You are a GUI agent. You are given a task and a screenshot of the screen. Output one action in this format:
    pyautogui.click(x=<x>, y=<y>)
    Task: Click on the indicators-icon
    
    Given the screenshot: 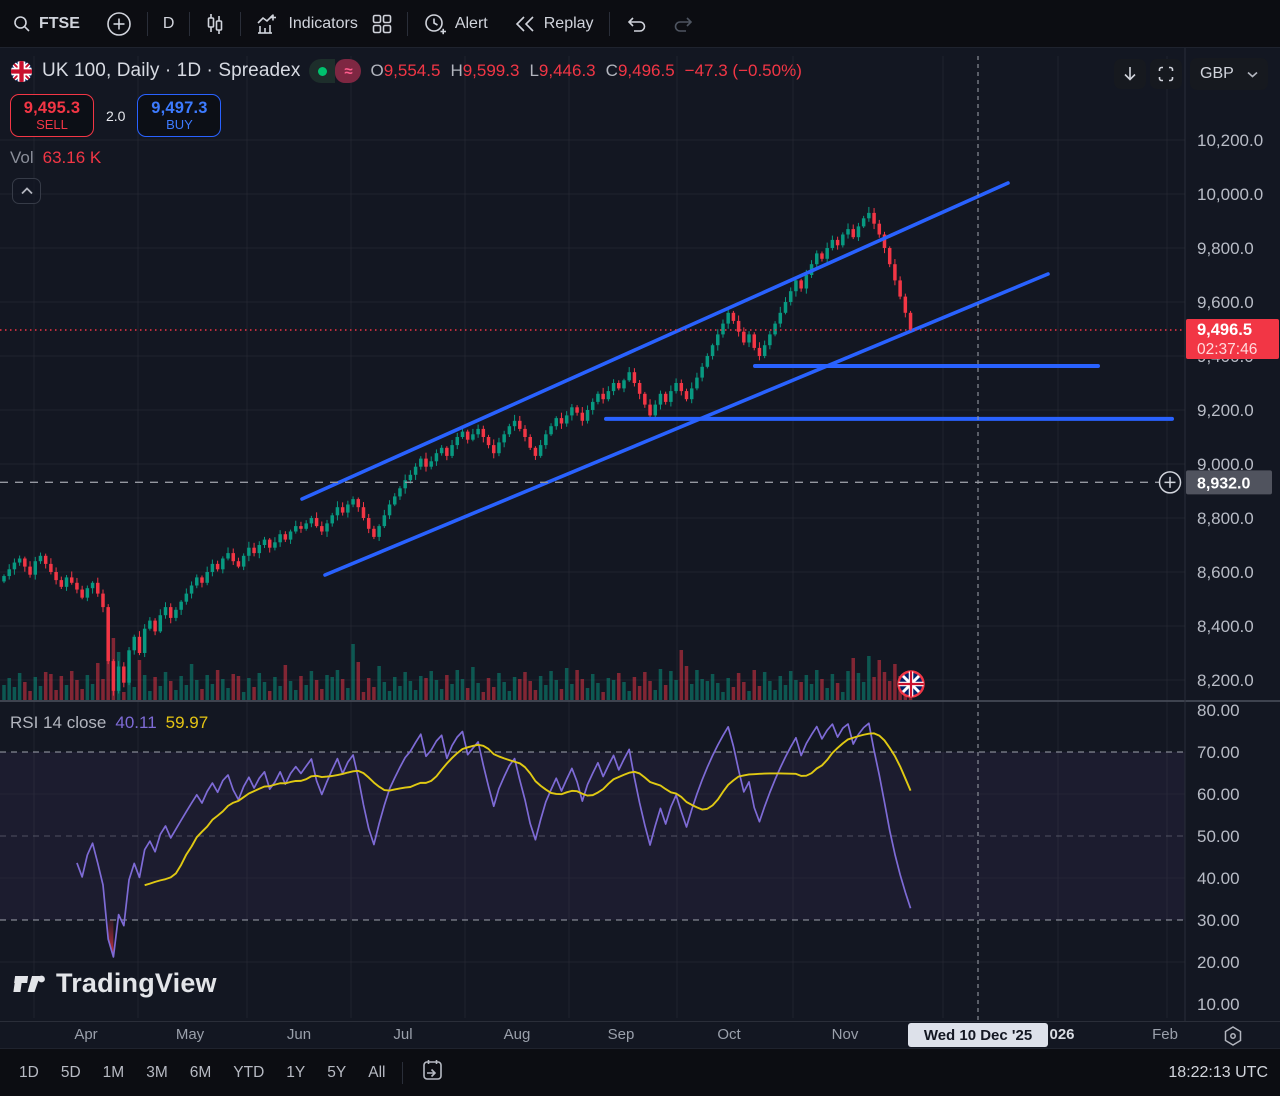 What is the action you would take?
    pyautogui.click(x=268, y=24)
    